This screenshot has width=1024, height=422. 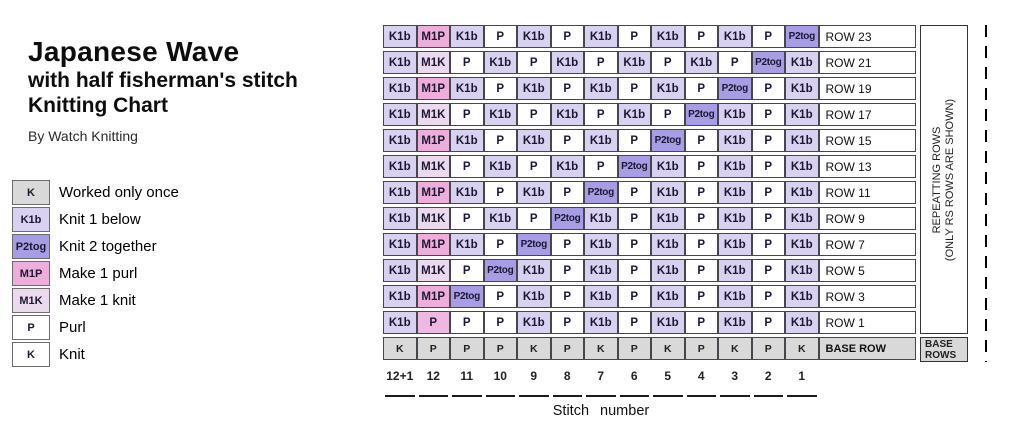 I want to click on legend-label: Knit, so click(x=72, y=354).